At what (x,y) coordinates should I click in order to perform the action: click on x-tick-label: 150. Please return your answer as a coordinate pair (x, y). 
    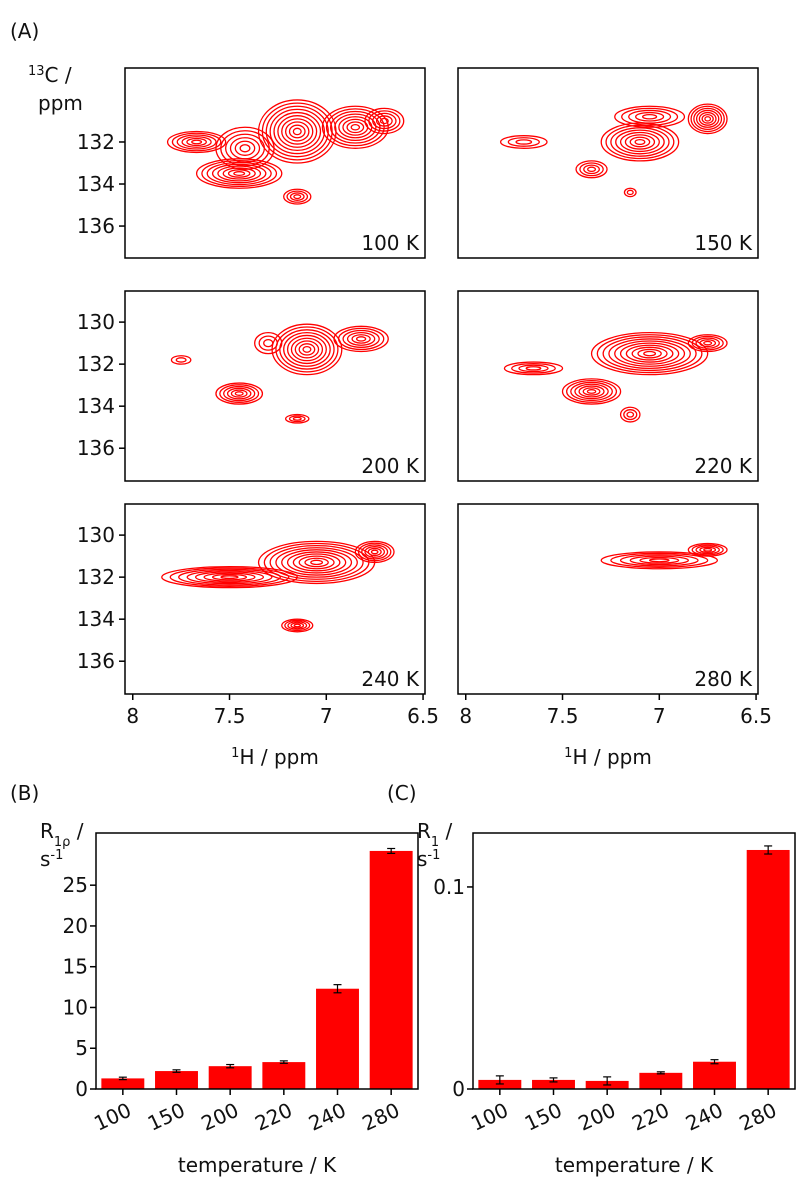
    Looking at the image, I should click on (543, 1117).